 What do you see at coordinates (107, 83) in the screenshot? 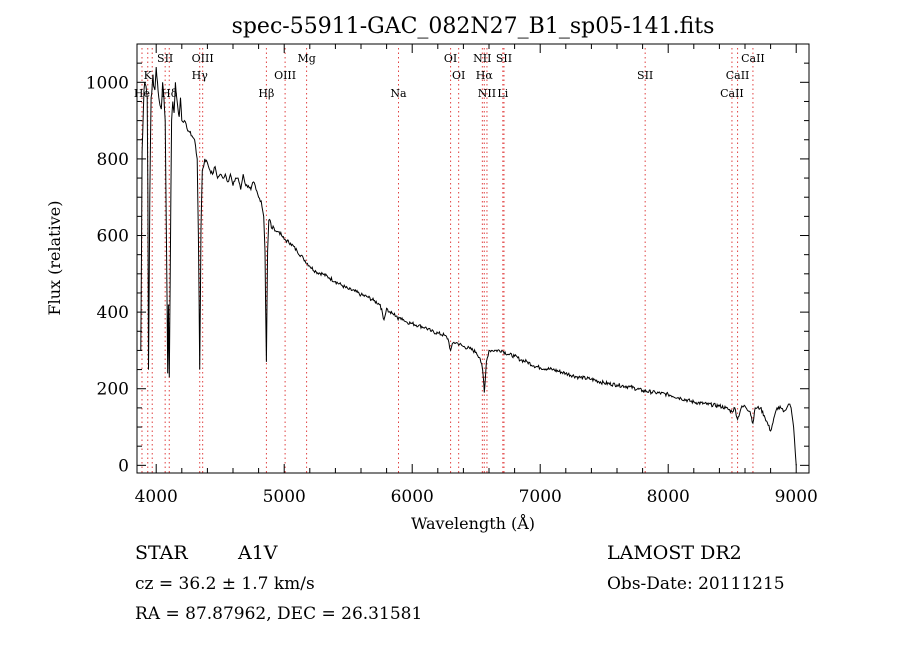
I see `y-tick-label: 1000` at bounding box center [107, 83].